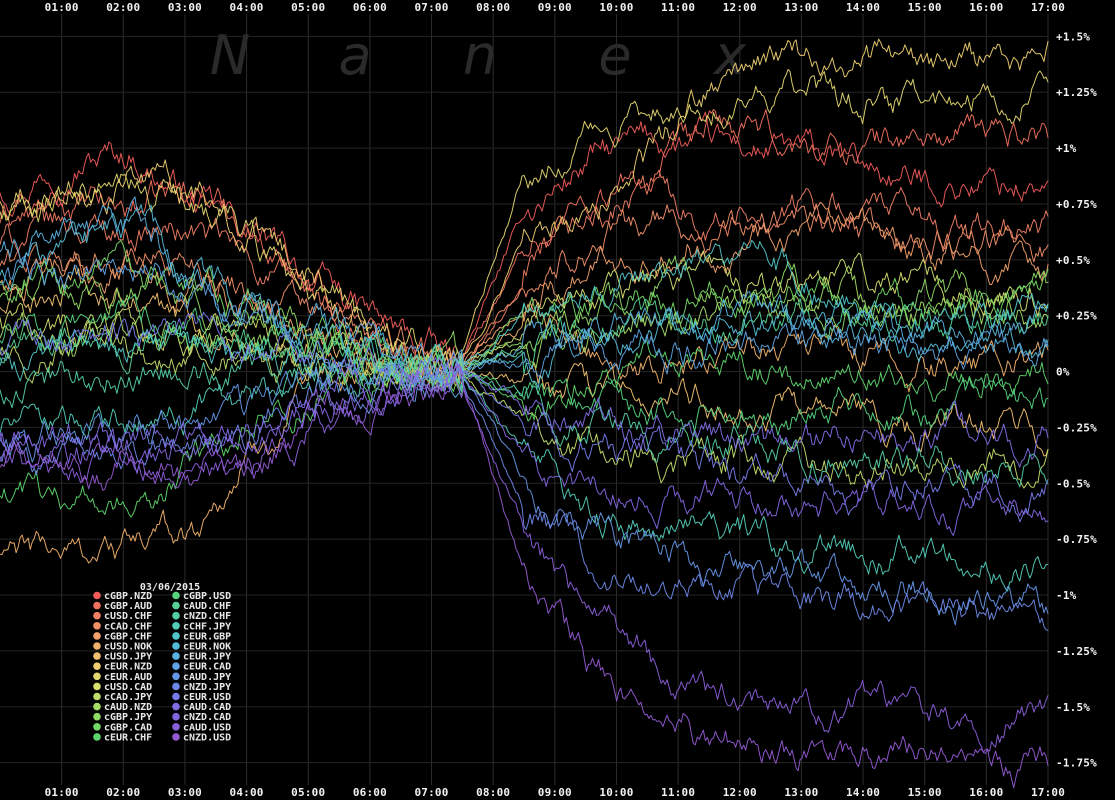 The image size is (1115, 800). What do you see at coordinates (247, 792) in the screenshot?
I see `x-axis-bottom-tick: 04:00` at bounding box center [247, 792].